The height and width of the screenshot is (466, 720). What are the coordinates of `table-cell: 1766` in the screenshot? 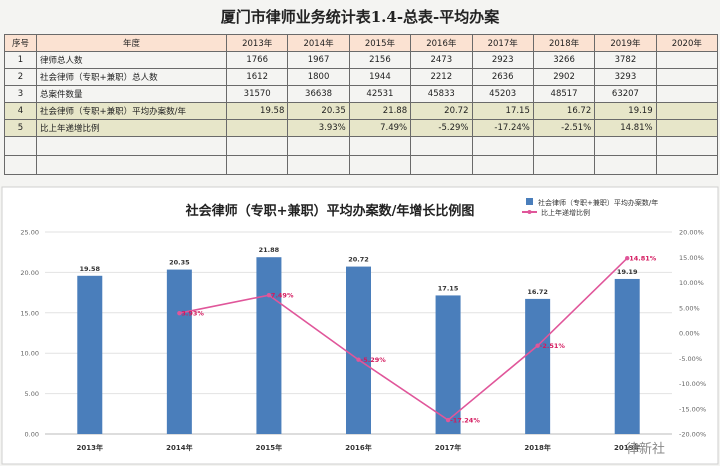 It's located at (257, 60).